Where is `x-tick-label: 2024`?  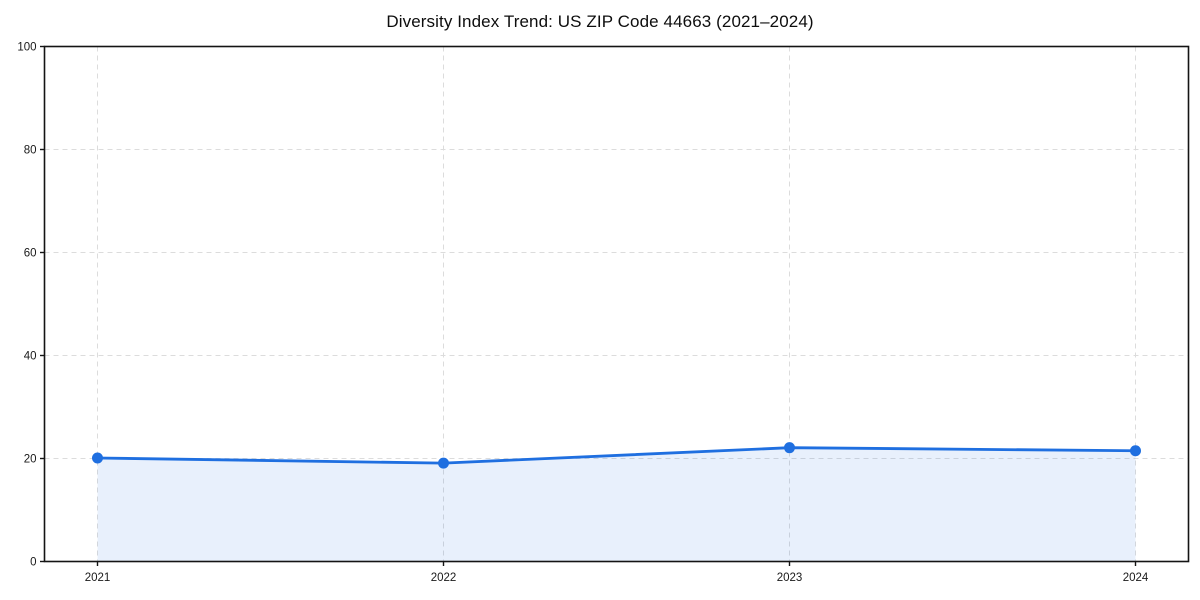 x-tick-label: 2024 is located at coordinates (1136, 578).